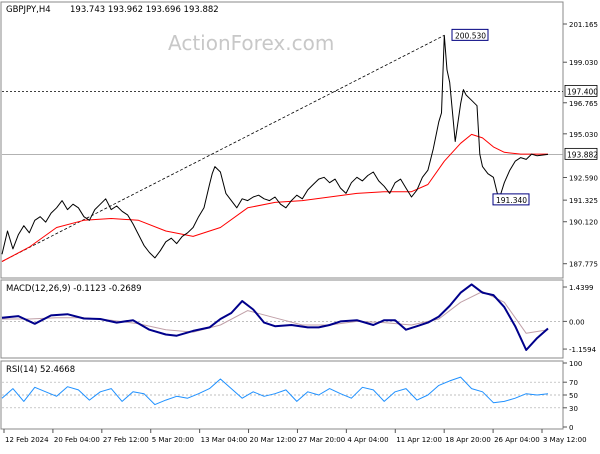 The height and width of the screenshot is (454, 600). Describe the element at coordinates (571, 428) in the screenshot. I see `rsi-axis-tick-label: 0` at that location.